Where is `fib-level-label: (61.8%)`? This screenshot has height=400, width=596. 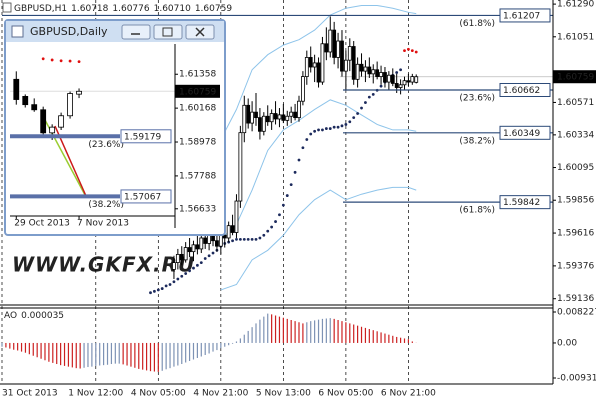 fib-level-label: (61.8%) is located at coordinates (477, 24).